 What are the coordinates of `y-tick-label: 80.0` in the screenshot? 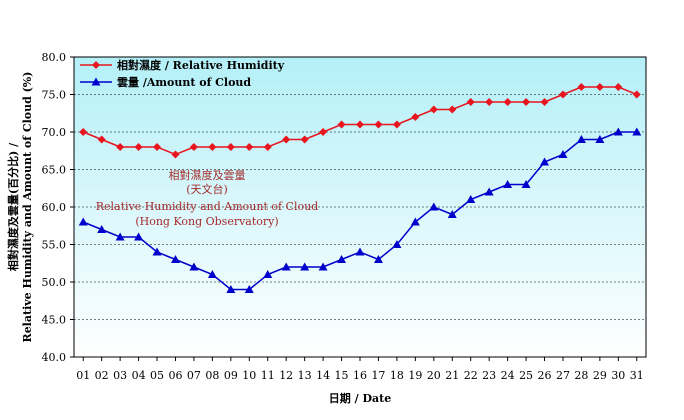 It's located at (54, 57).